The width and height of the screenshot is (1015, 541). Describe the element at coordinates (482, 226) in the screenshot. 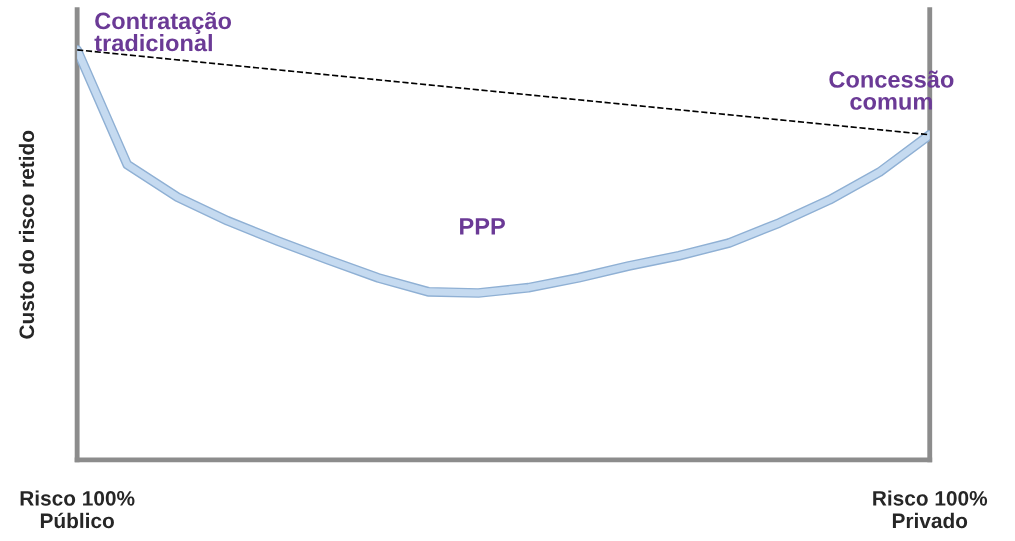

I see `annotation: PPP` at that location.